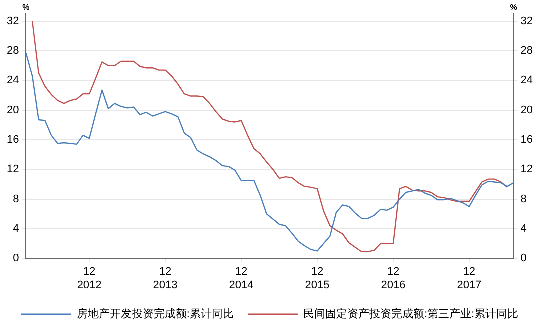  What do you see at coordinates (469, 279) in the screenshot?
I see `x-tick-label: 12 2017` at bounding box center [469, 279].